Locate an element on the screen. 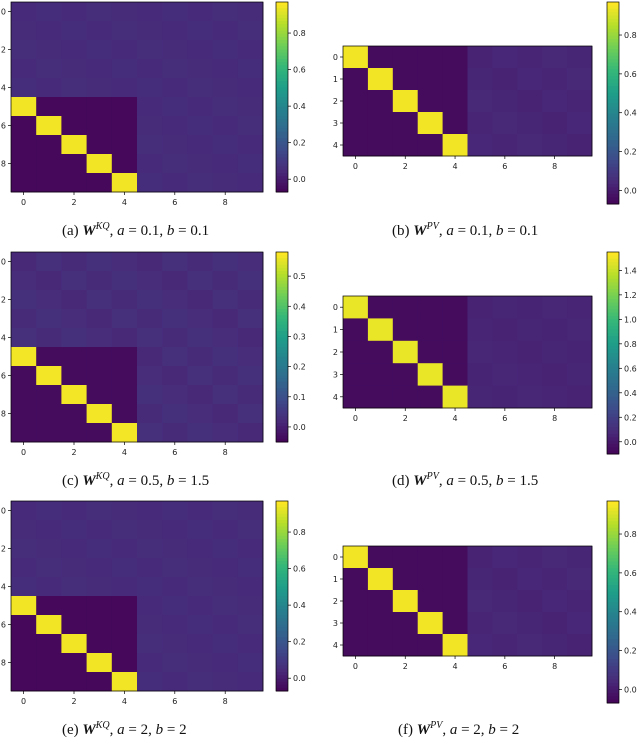 The height and width of the screenshot is (741, 640). plot-frame is located at coordinates (137, 596).